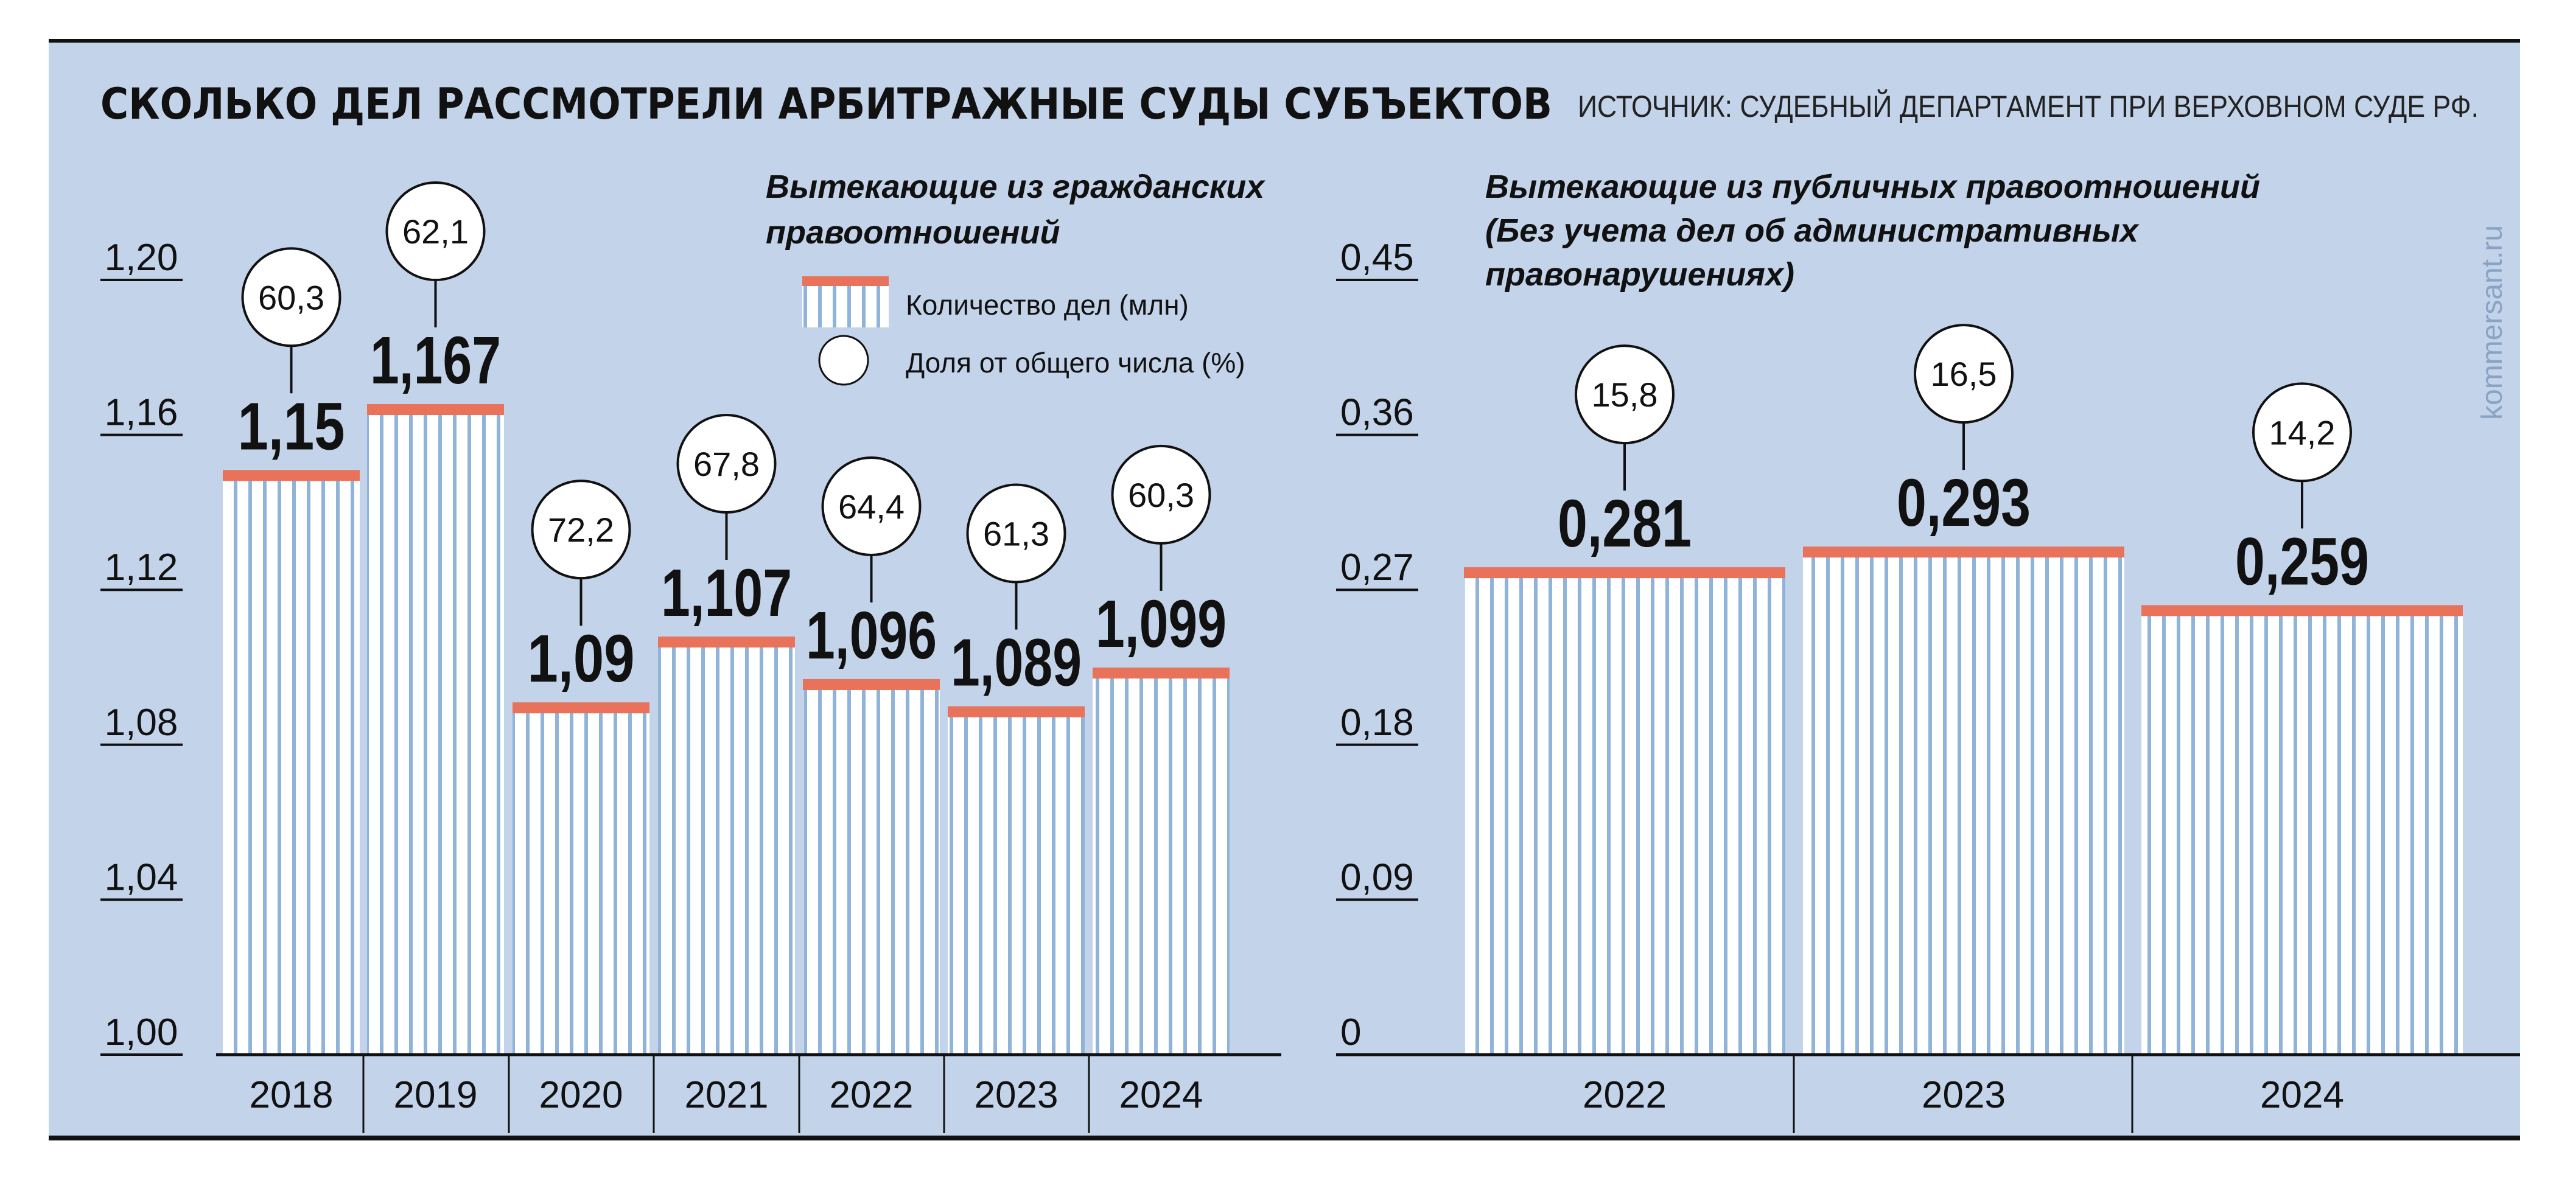 The height and width of the screenshot is (1180, 2576). Describe the element at coordinates (581, 658) in the screenshot. I see `left-value-label: 1,09` at that location.